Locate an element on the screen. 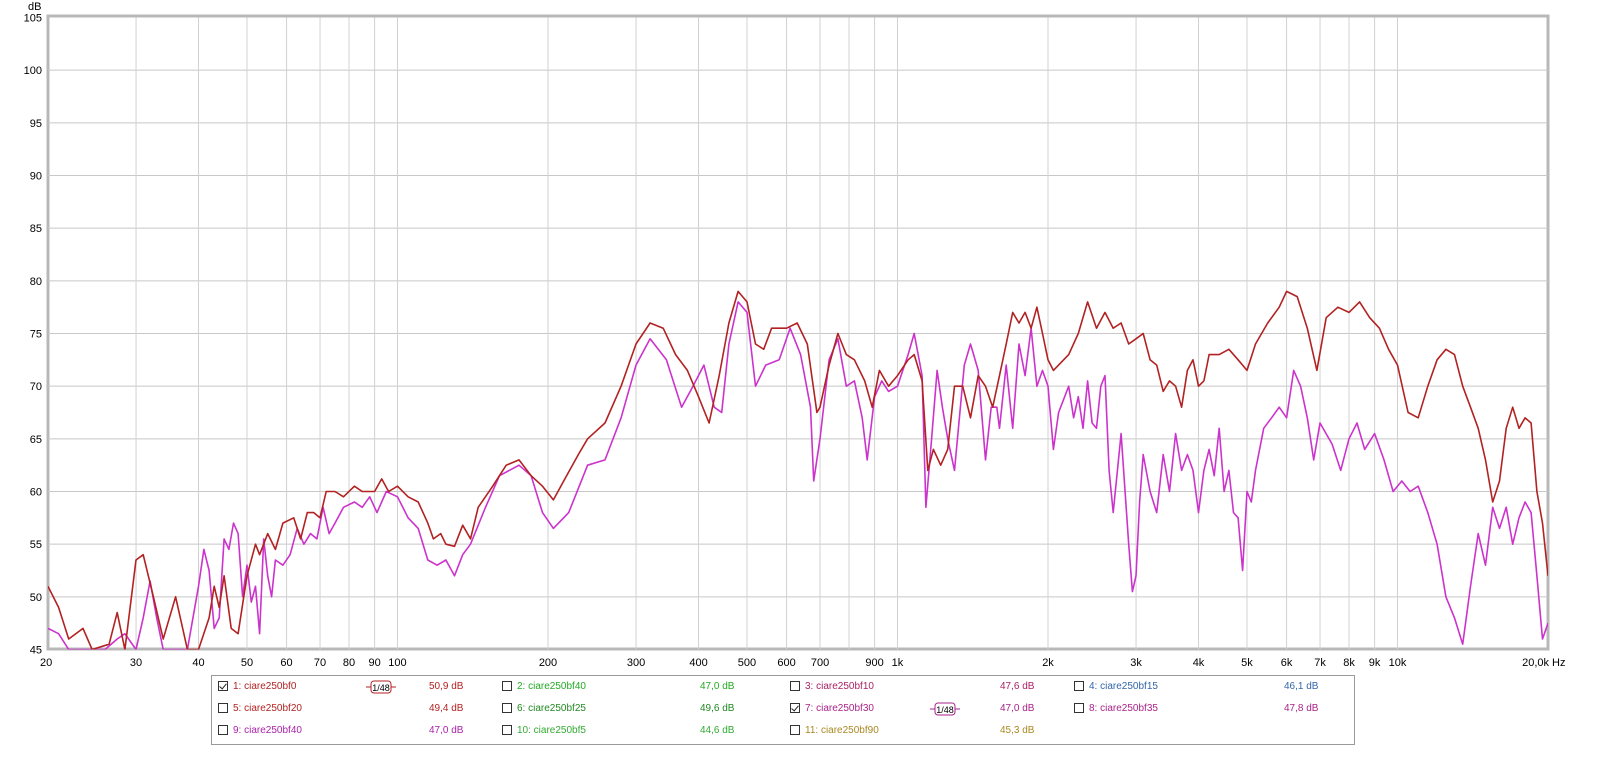 The width and height of the screenshot is (1600, 761). legend-item: 4: ciare250bf15 46,1 dB is located at coordinates (1209, 687).